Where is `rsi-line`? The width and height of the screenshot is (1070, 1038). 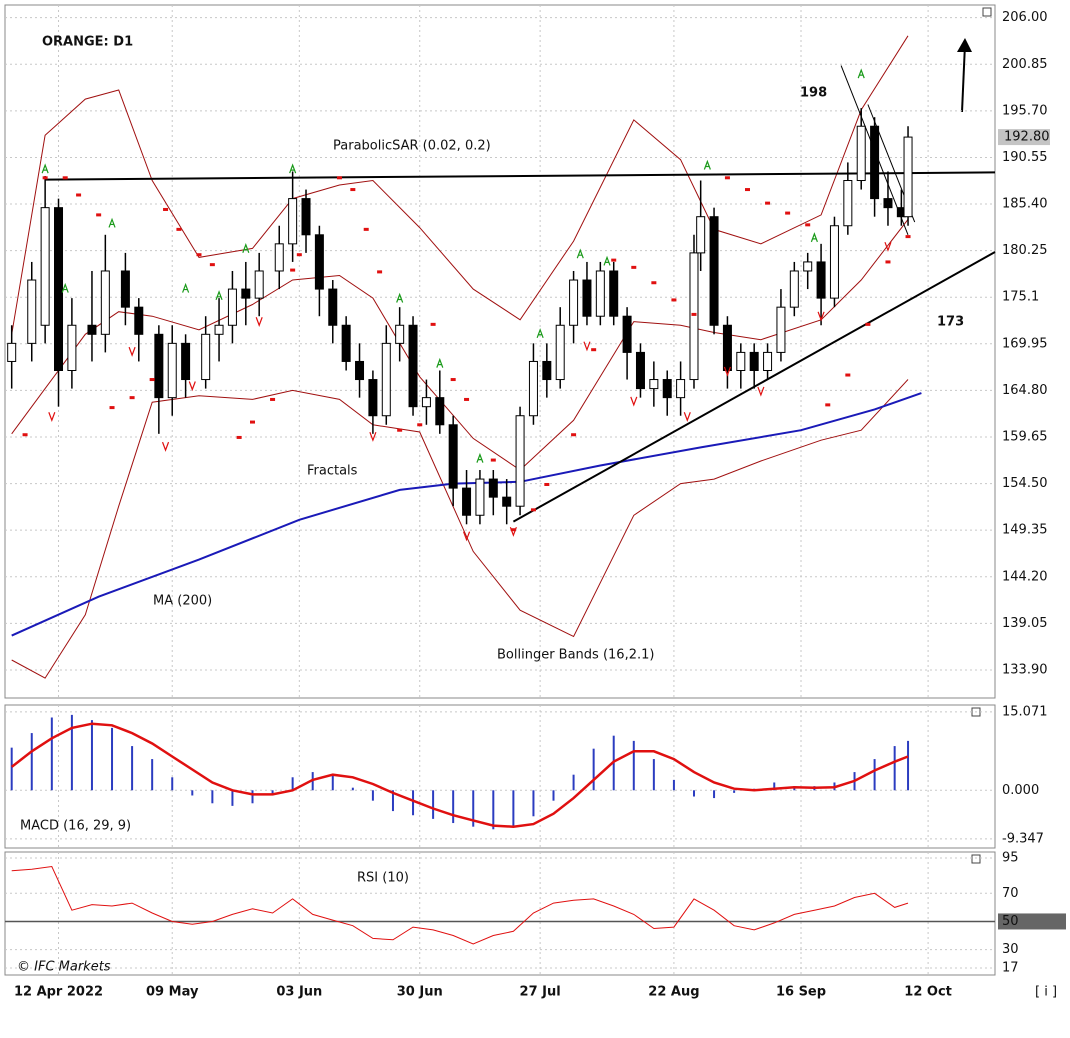 rsi-line is located at coordinates (460, 905).